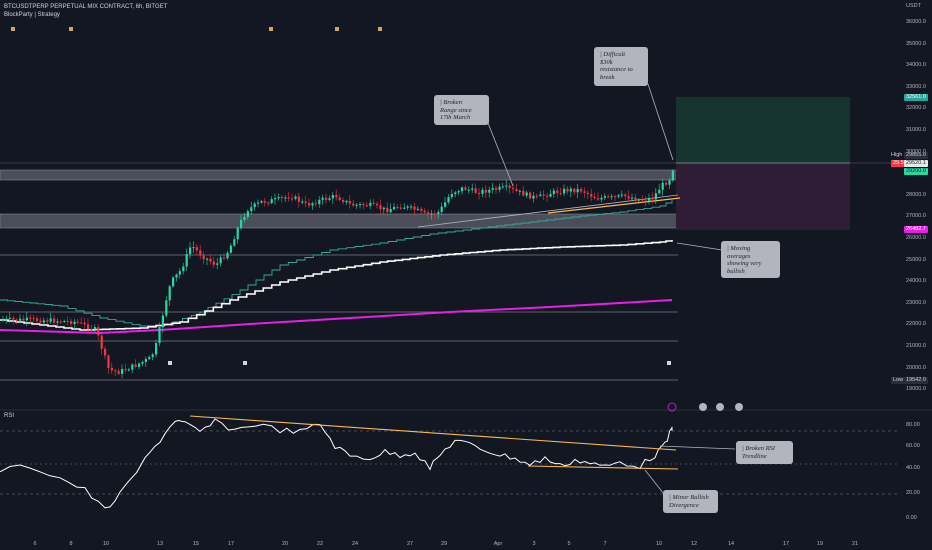 The height and width of the screenshot is (550, 932). Describe the element at coordinates (898, 163) in the screenshot. I see `current-price-short: 29.5` at that location.